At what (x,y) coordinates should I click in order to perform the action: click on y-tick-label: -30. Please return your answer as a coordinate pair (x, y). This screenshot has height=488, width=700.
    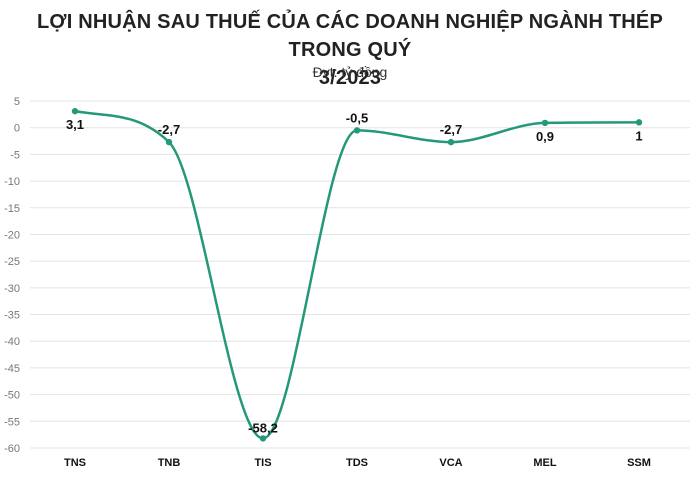
    Looking at the image, I should click on (12, 289).